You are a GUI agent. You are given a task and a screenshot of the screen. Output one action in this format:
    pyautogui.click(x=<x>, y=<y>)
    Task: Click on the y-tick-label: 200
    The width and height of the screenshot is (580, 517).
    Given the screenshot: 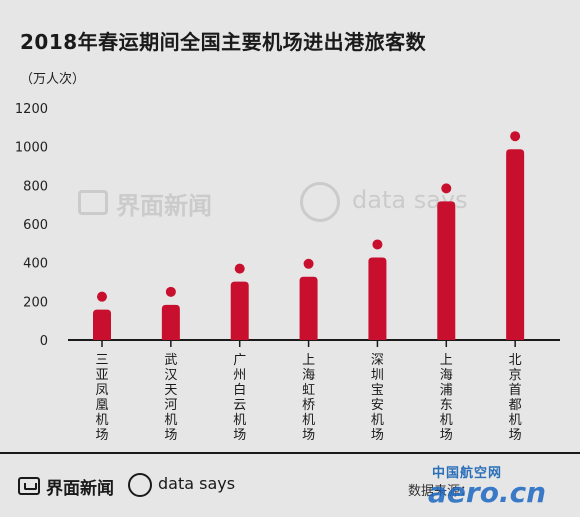 What is the action you would take?
    pyautogui.click(x=35, y=302)
    